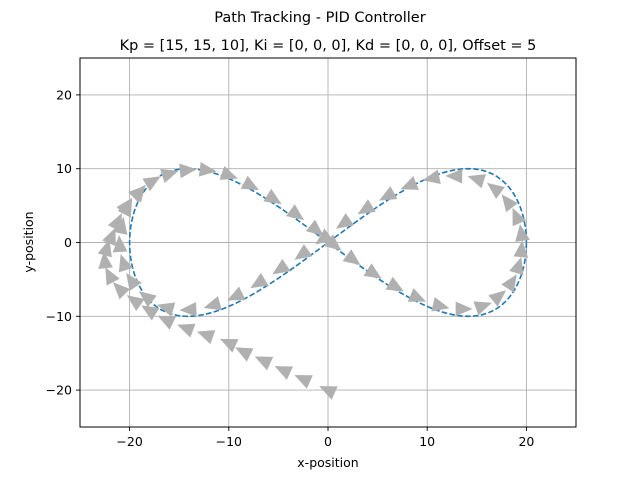 This screenshot has width=640, height=485. I want to click on x-axis-label: x-position, so click(327, 462).